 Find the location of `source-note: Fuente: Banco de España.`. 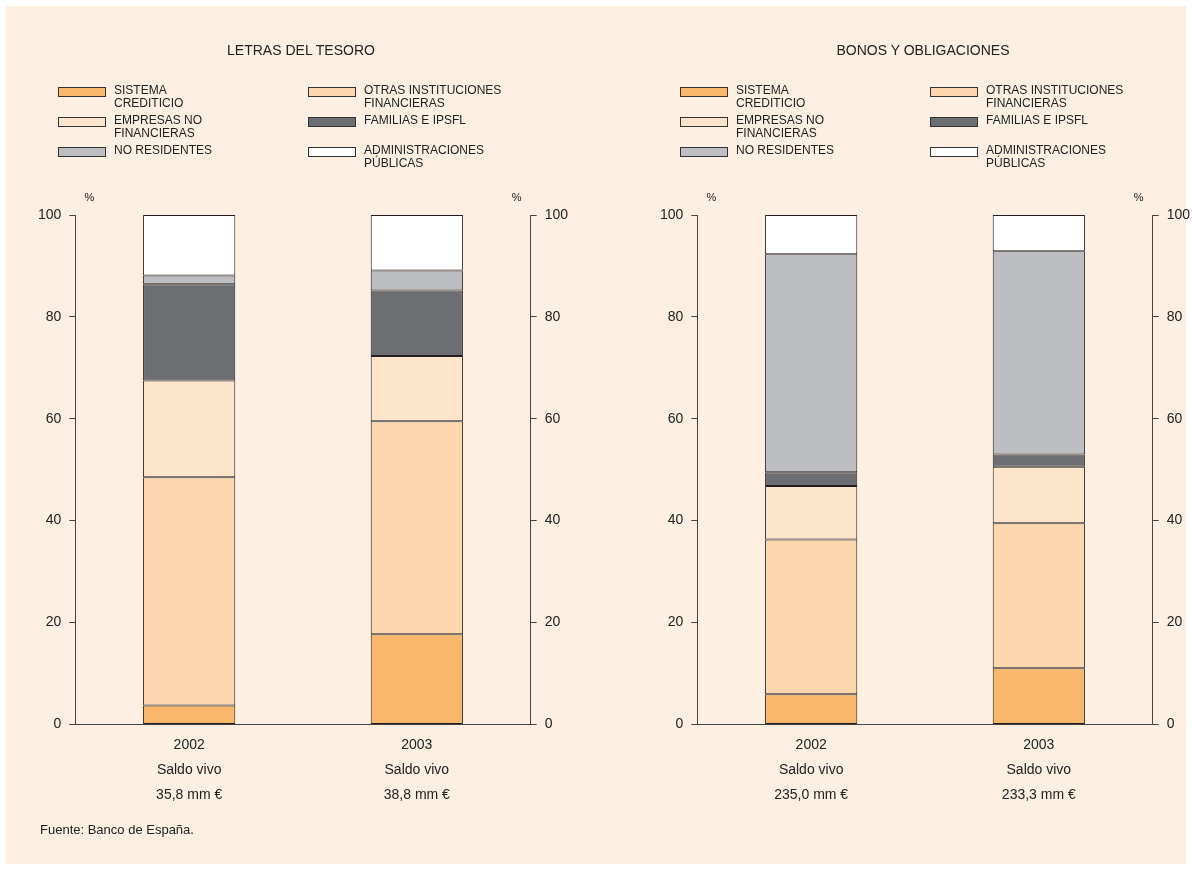

source-note: Fuente: Banco de España. is located at coordinates (117, 829).